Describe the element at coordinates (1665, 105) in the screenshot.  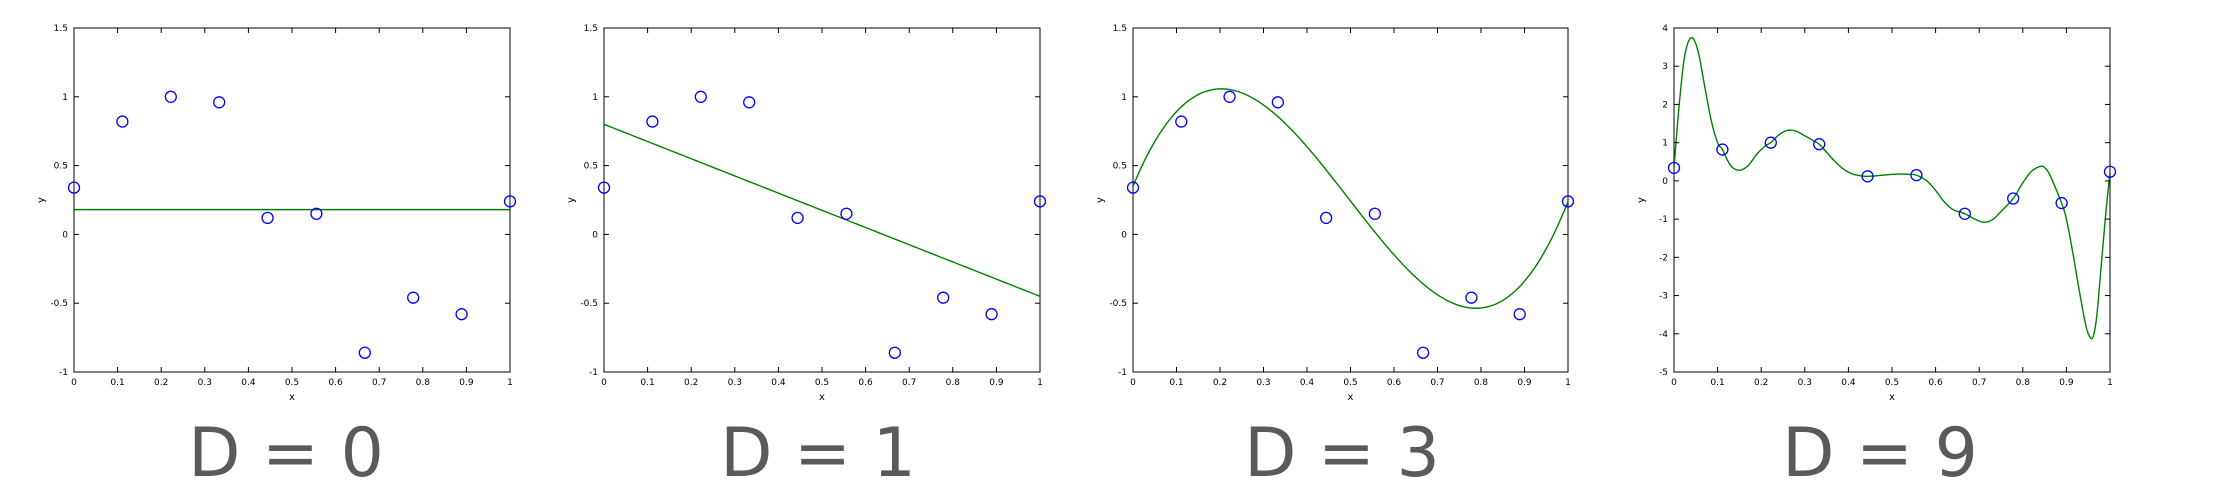
I see `y-tick-label: 2` at that location.